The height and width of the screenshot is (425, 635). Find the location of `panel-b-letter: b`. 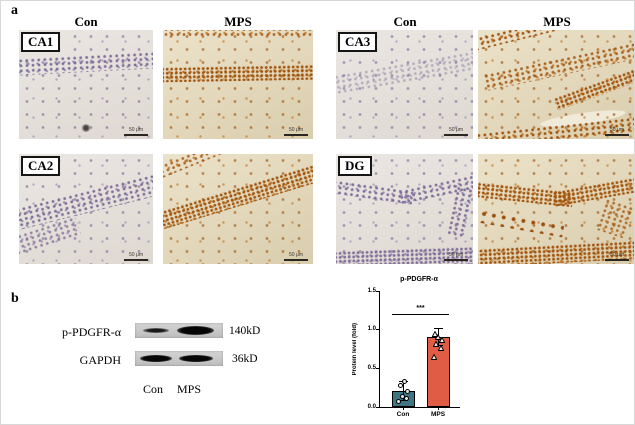

panel-b-letter: b is located at coordinates (15, 298).